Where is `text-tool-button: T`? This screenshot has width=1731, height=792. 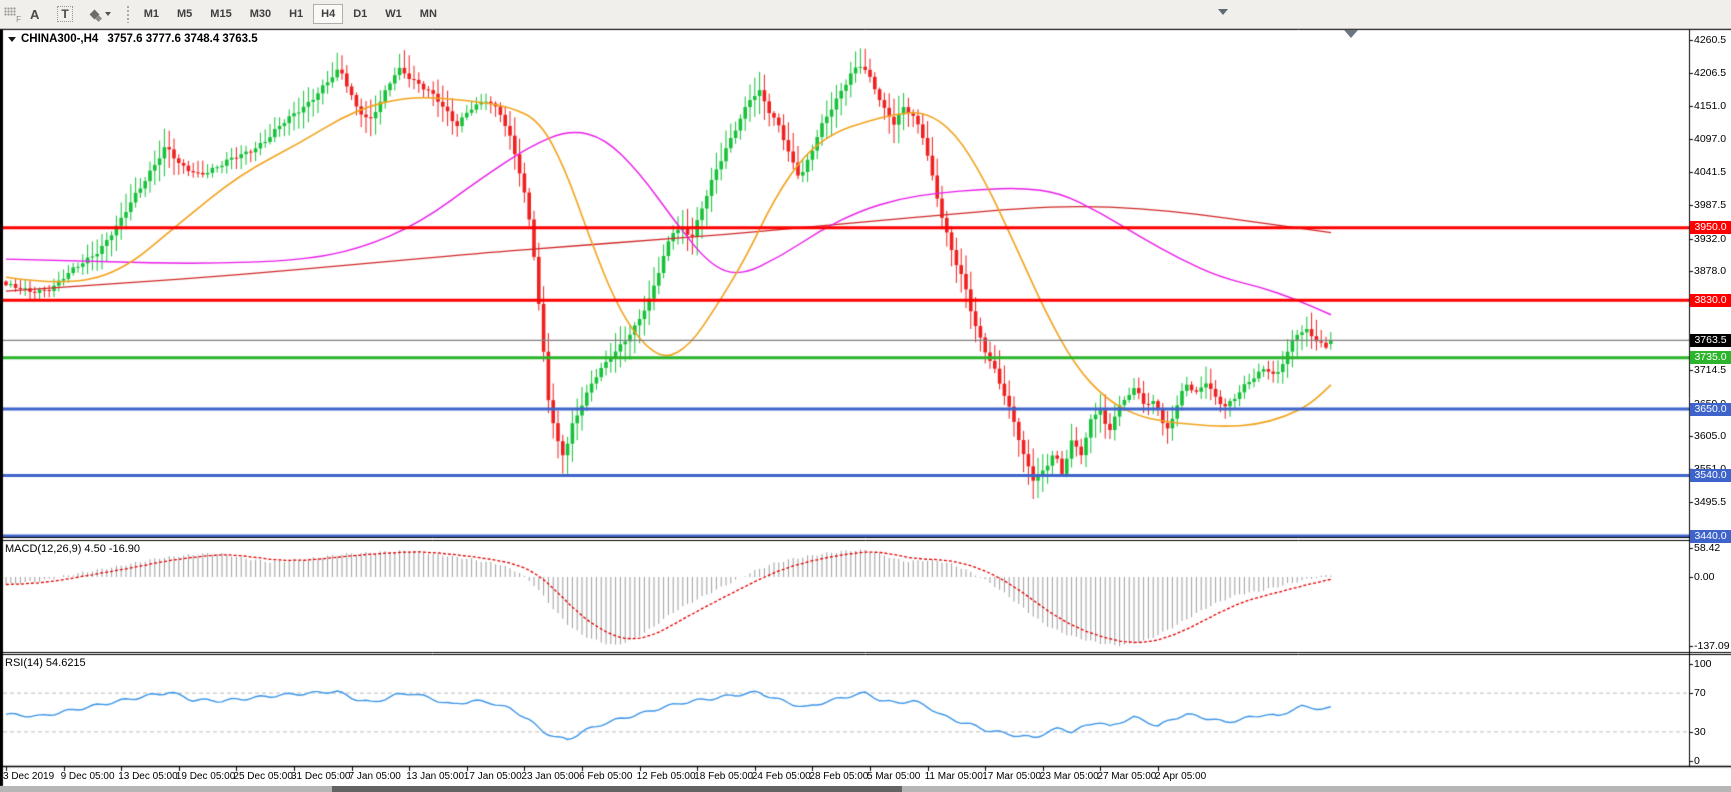
text-tool-button: T is located at coordinates (64, 14).